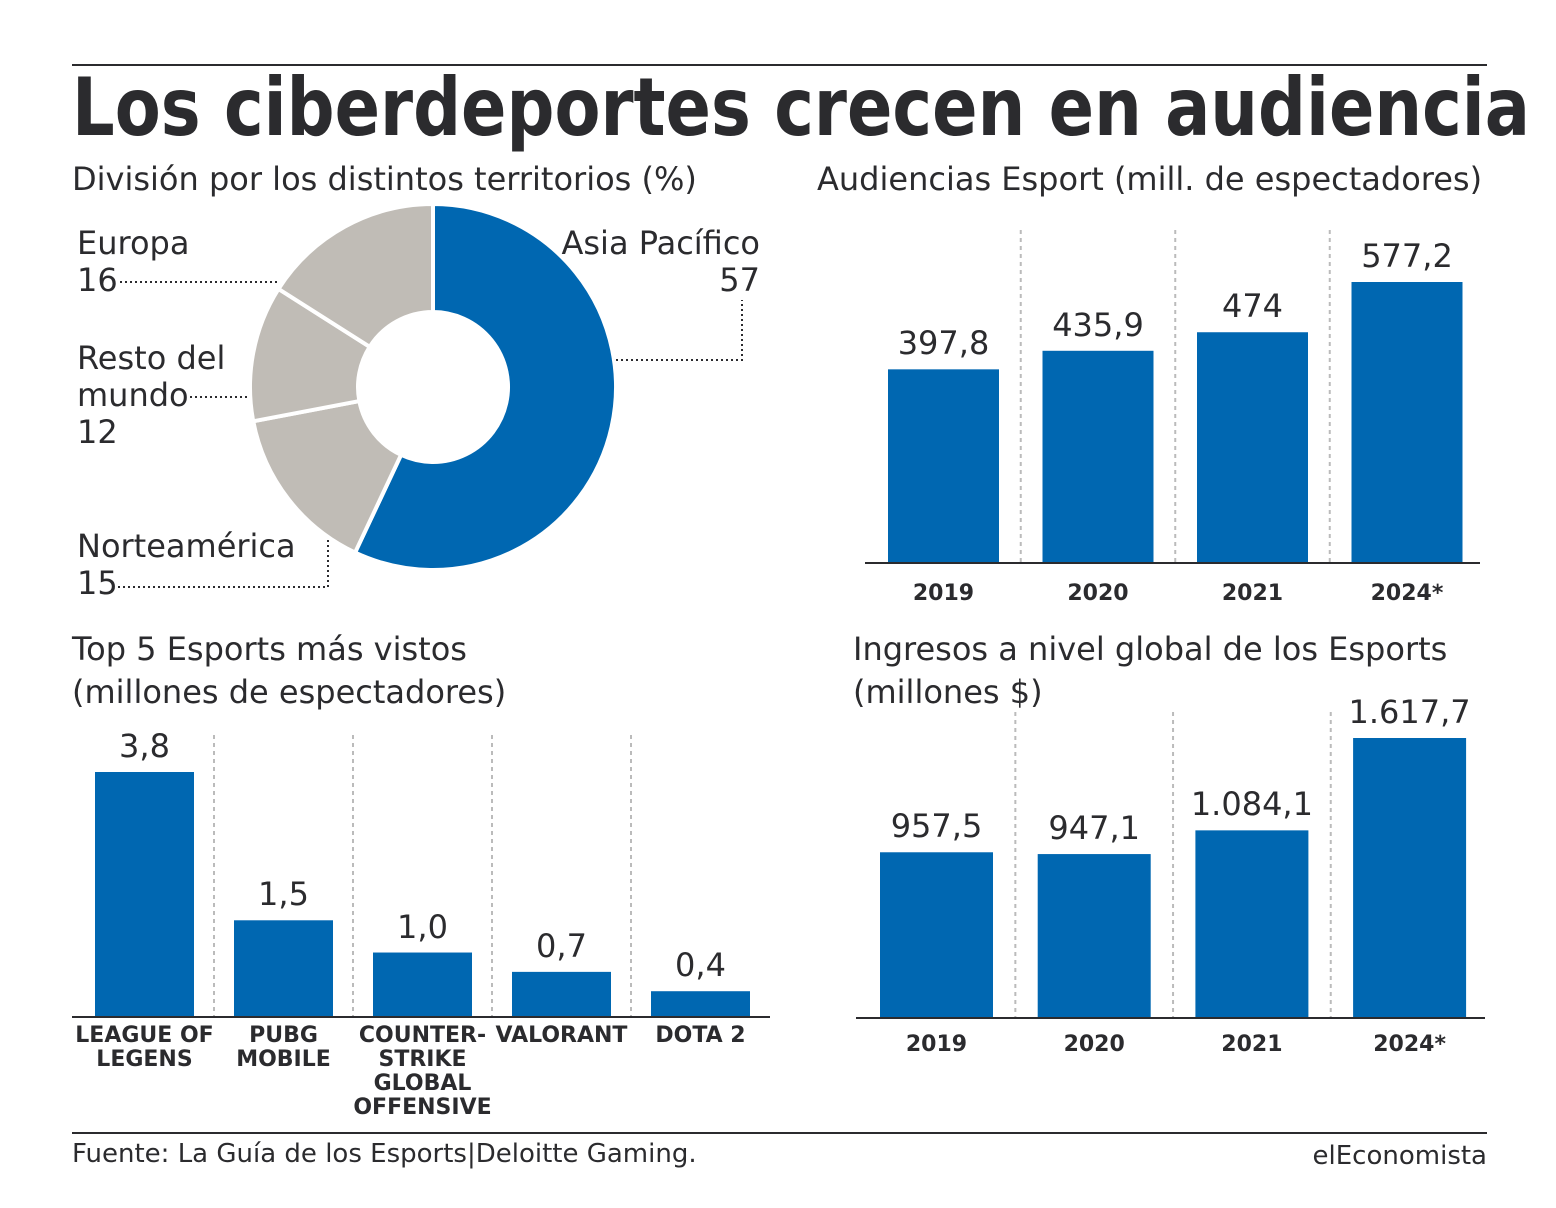 This screenshot has height=1208, width=1556. I want to click on slice-name: Asia Pacífico, so click(660, 243).